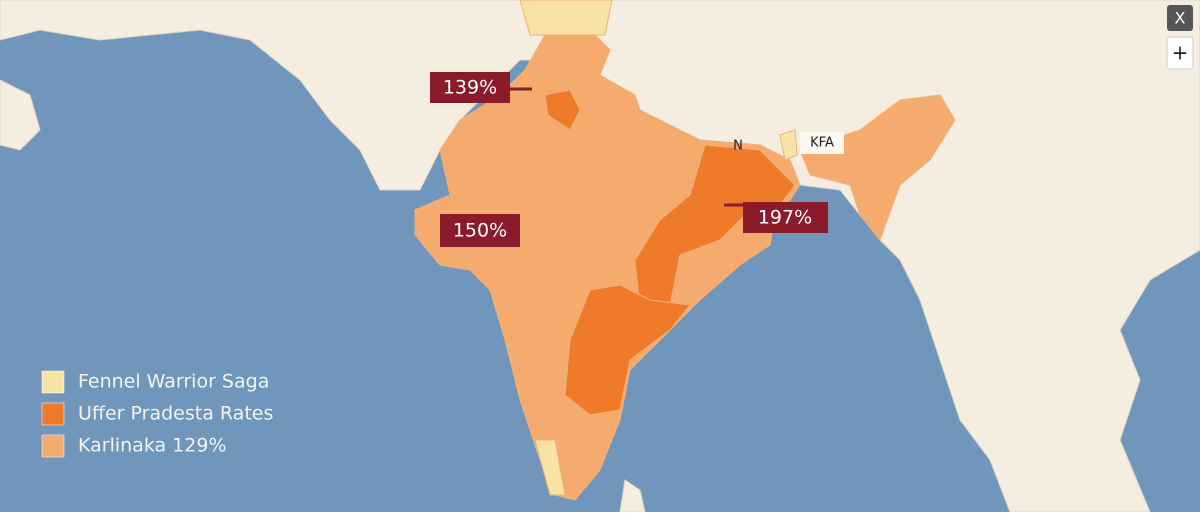  I want to click on place-label: KFA, so click(822, 143).